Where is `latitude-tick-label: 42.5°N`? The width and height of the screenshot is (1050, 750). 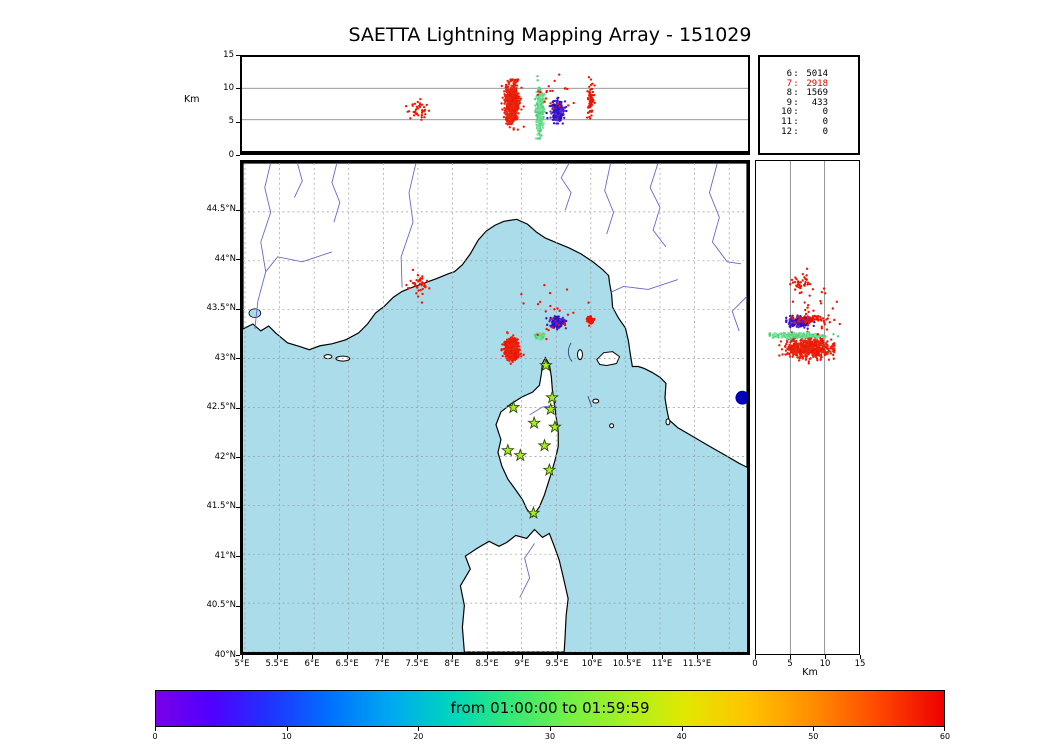 latitude-tick-label: 42.5°N is located at coordinates (221, 407).